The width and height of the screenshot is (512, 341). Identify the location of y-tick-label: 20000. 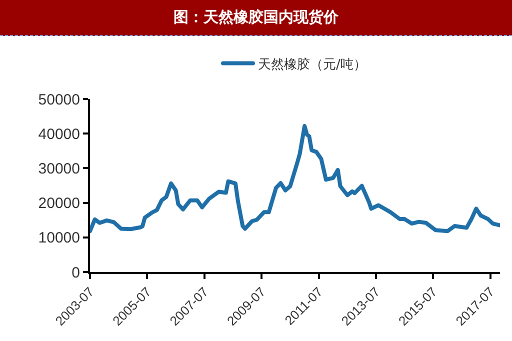
(59, 203).